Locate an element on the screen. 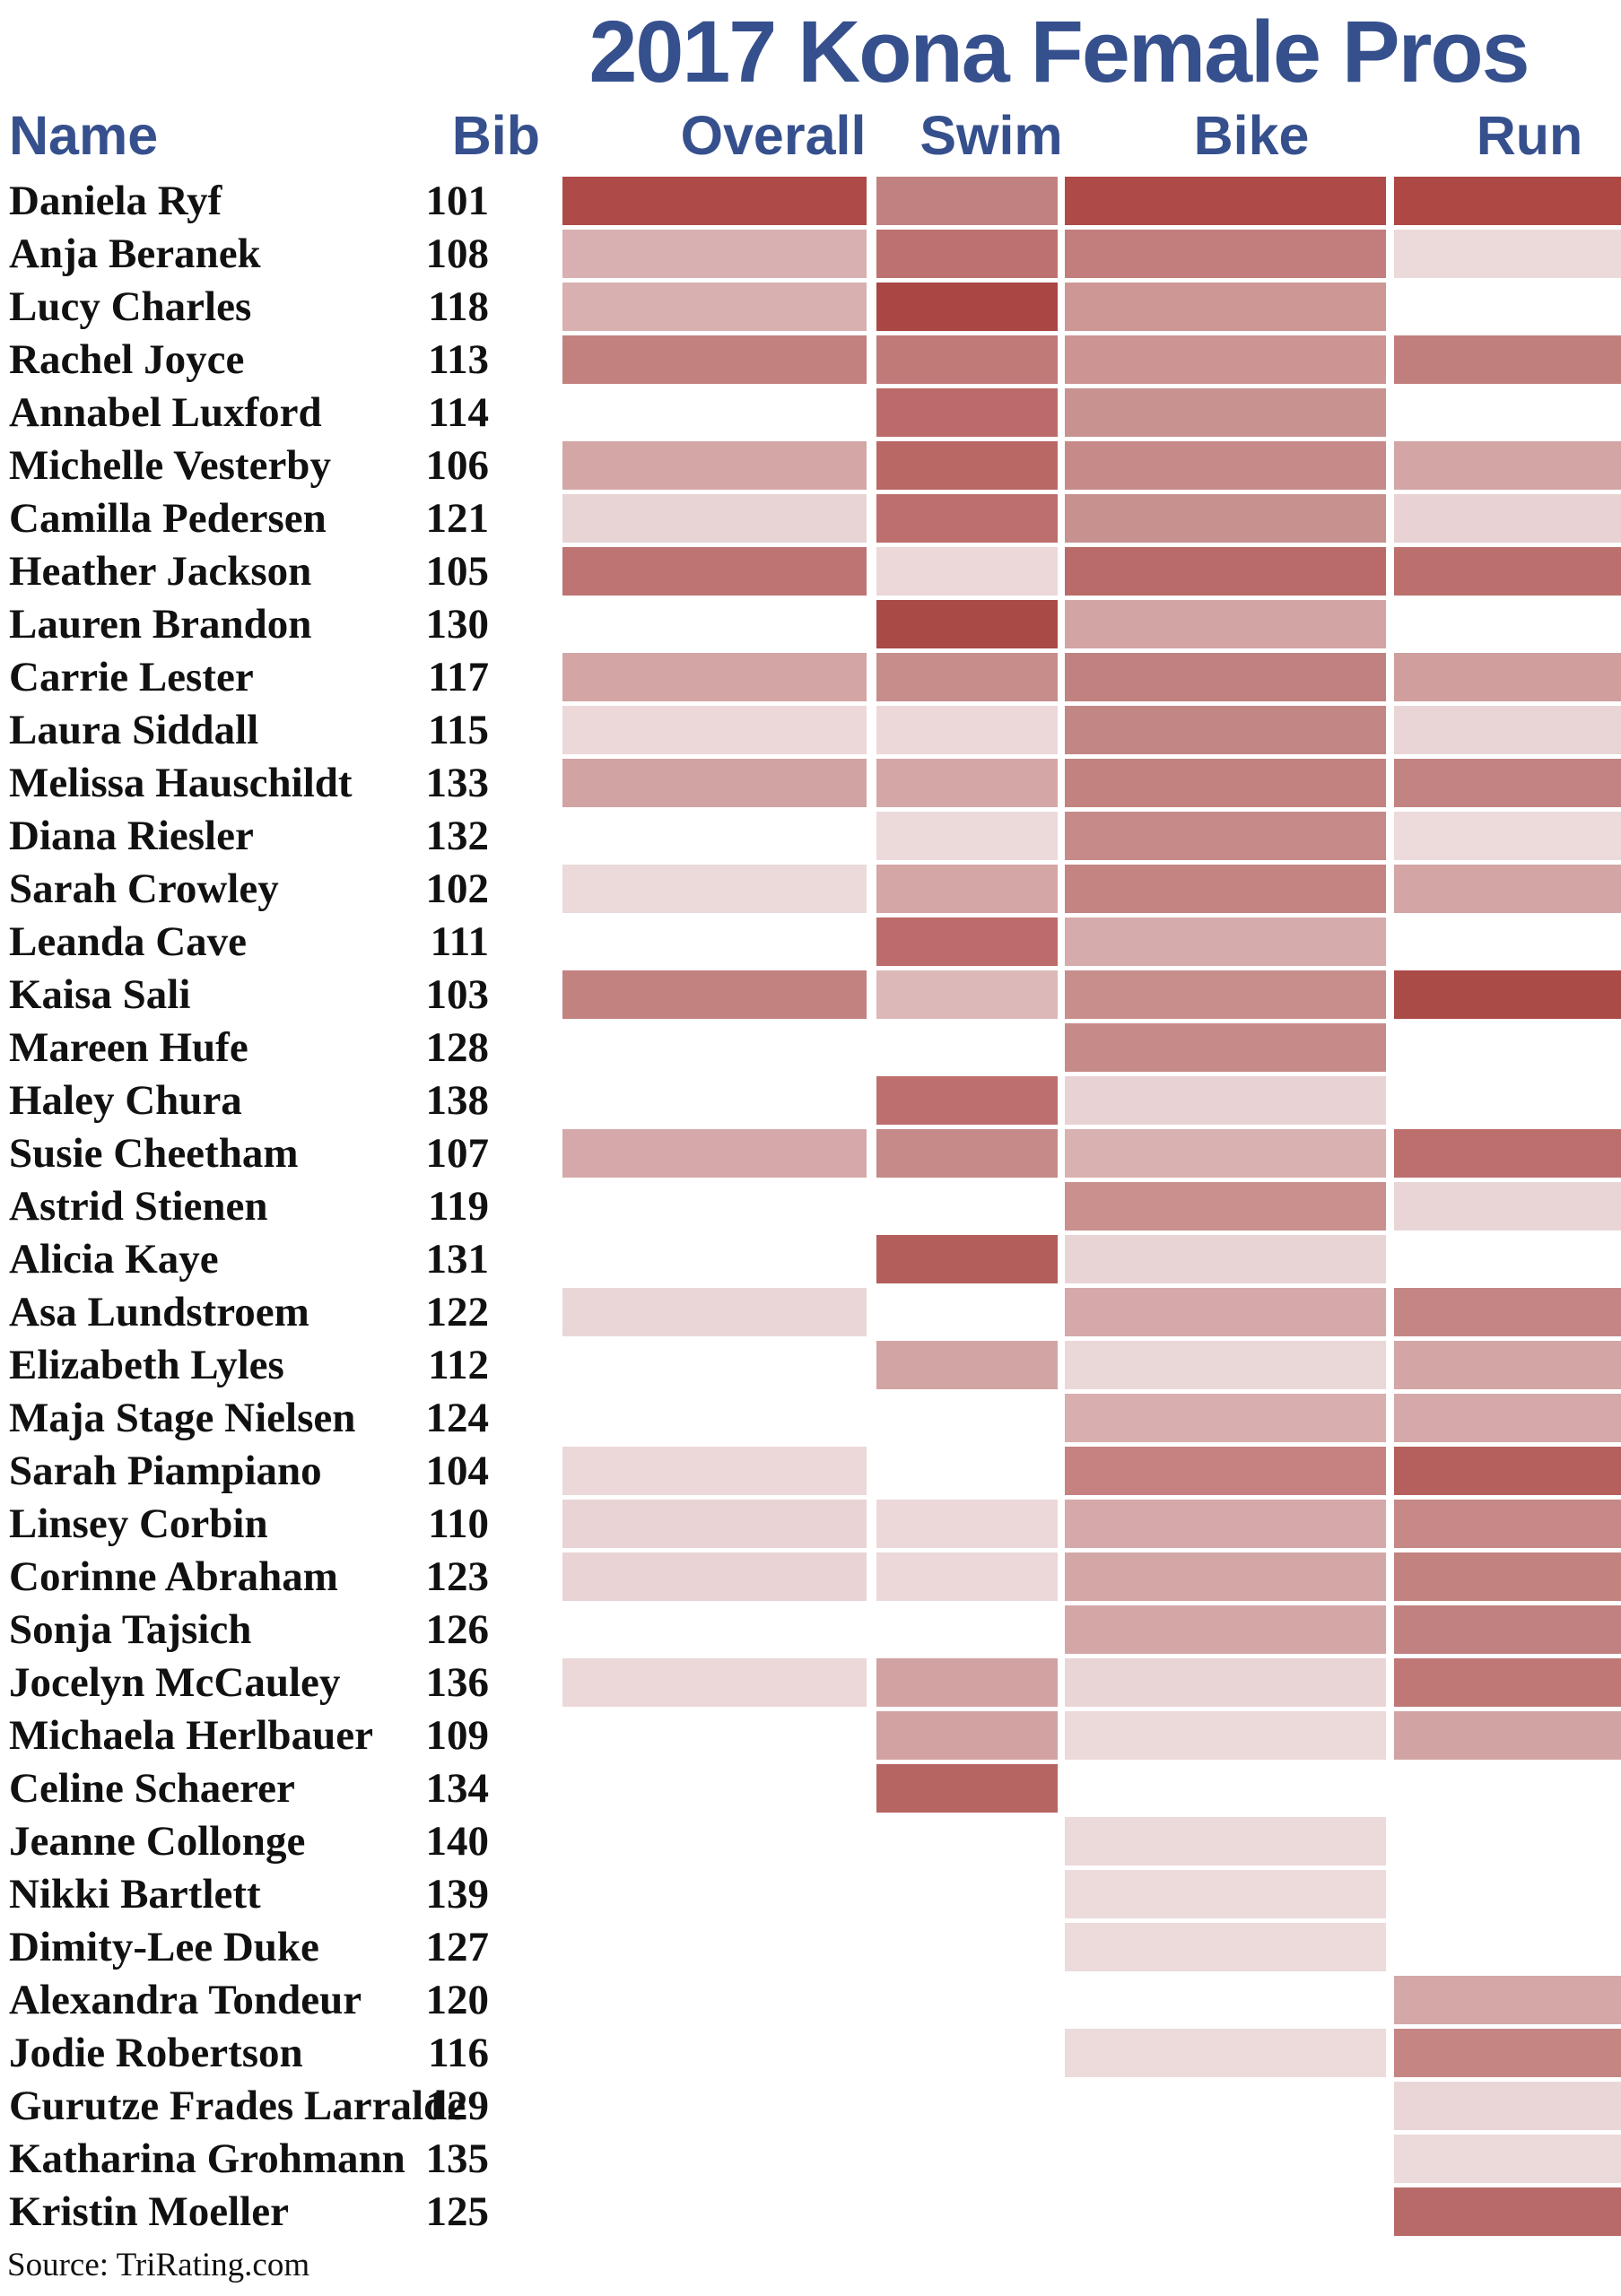 The image size is (1621, 2296). bib-number: 118 is located at coordinates (458, 306).